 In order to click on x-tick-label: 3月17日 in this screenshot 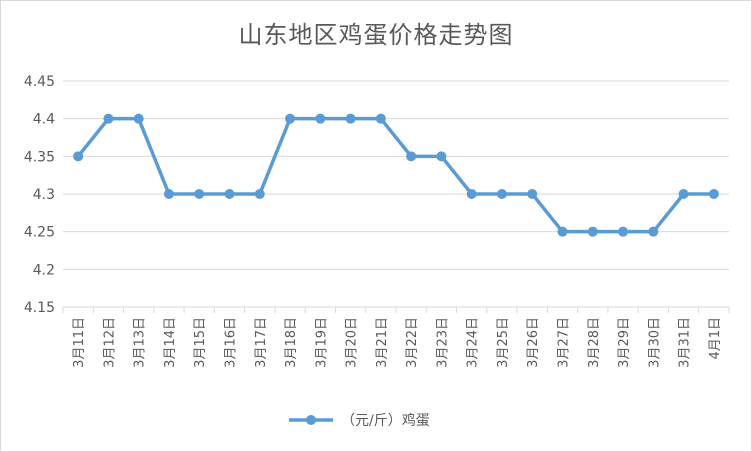, I will do `click(261, 342)`.